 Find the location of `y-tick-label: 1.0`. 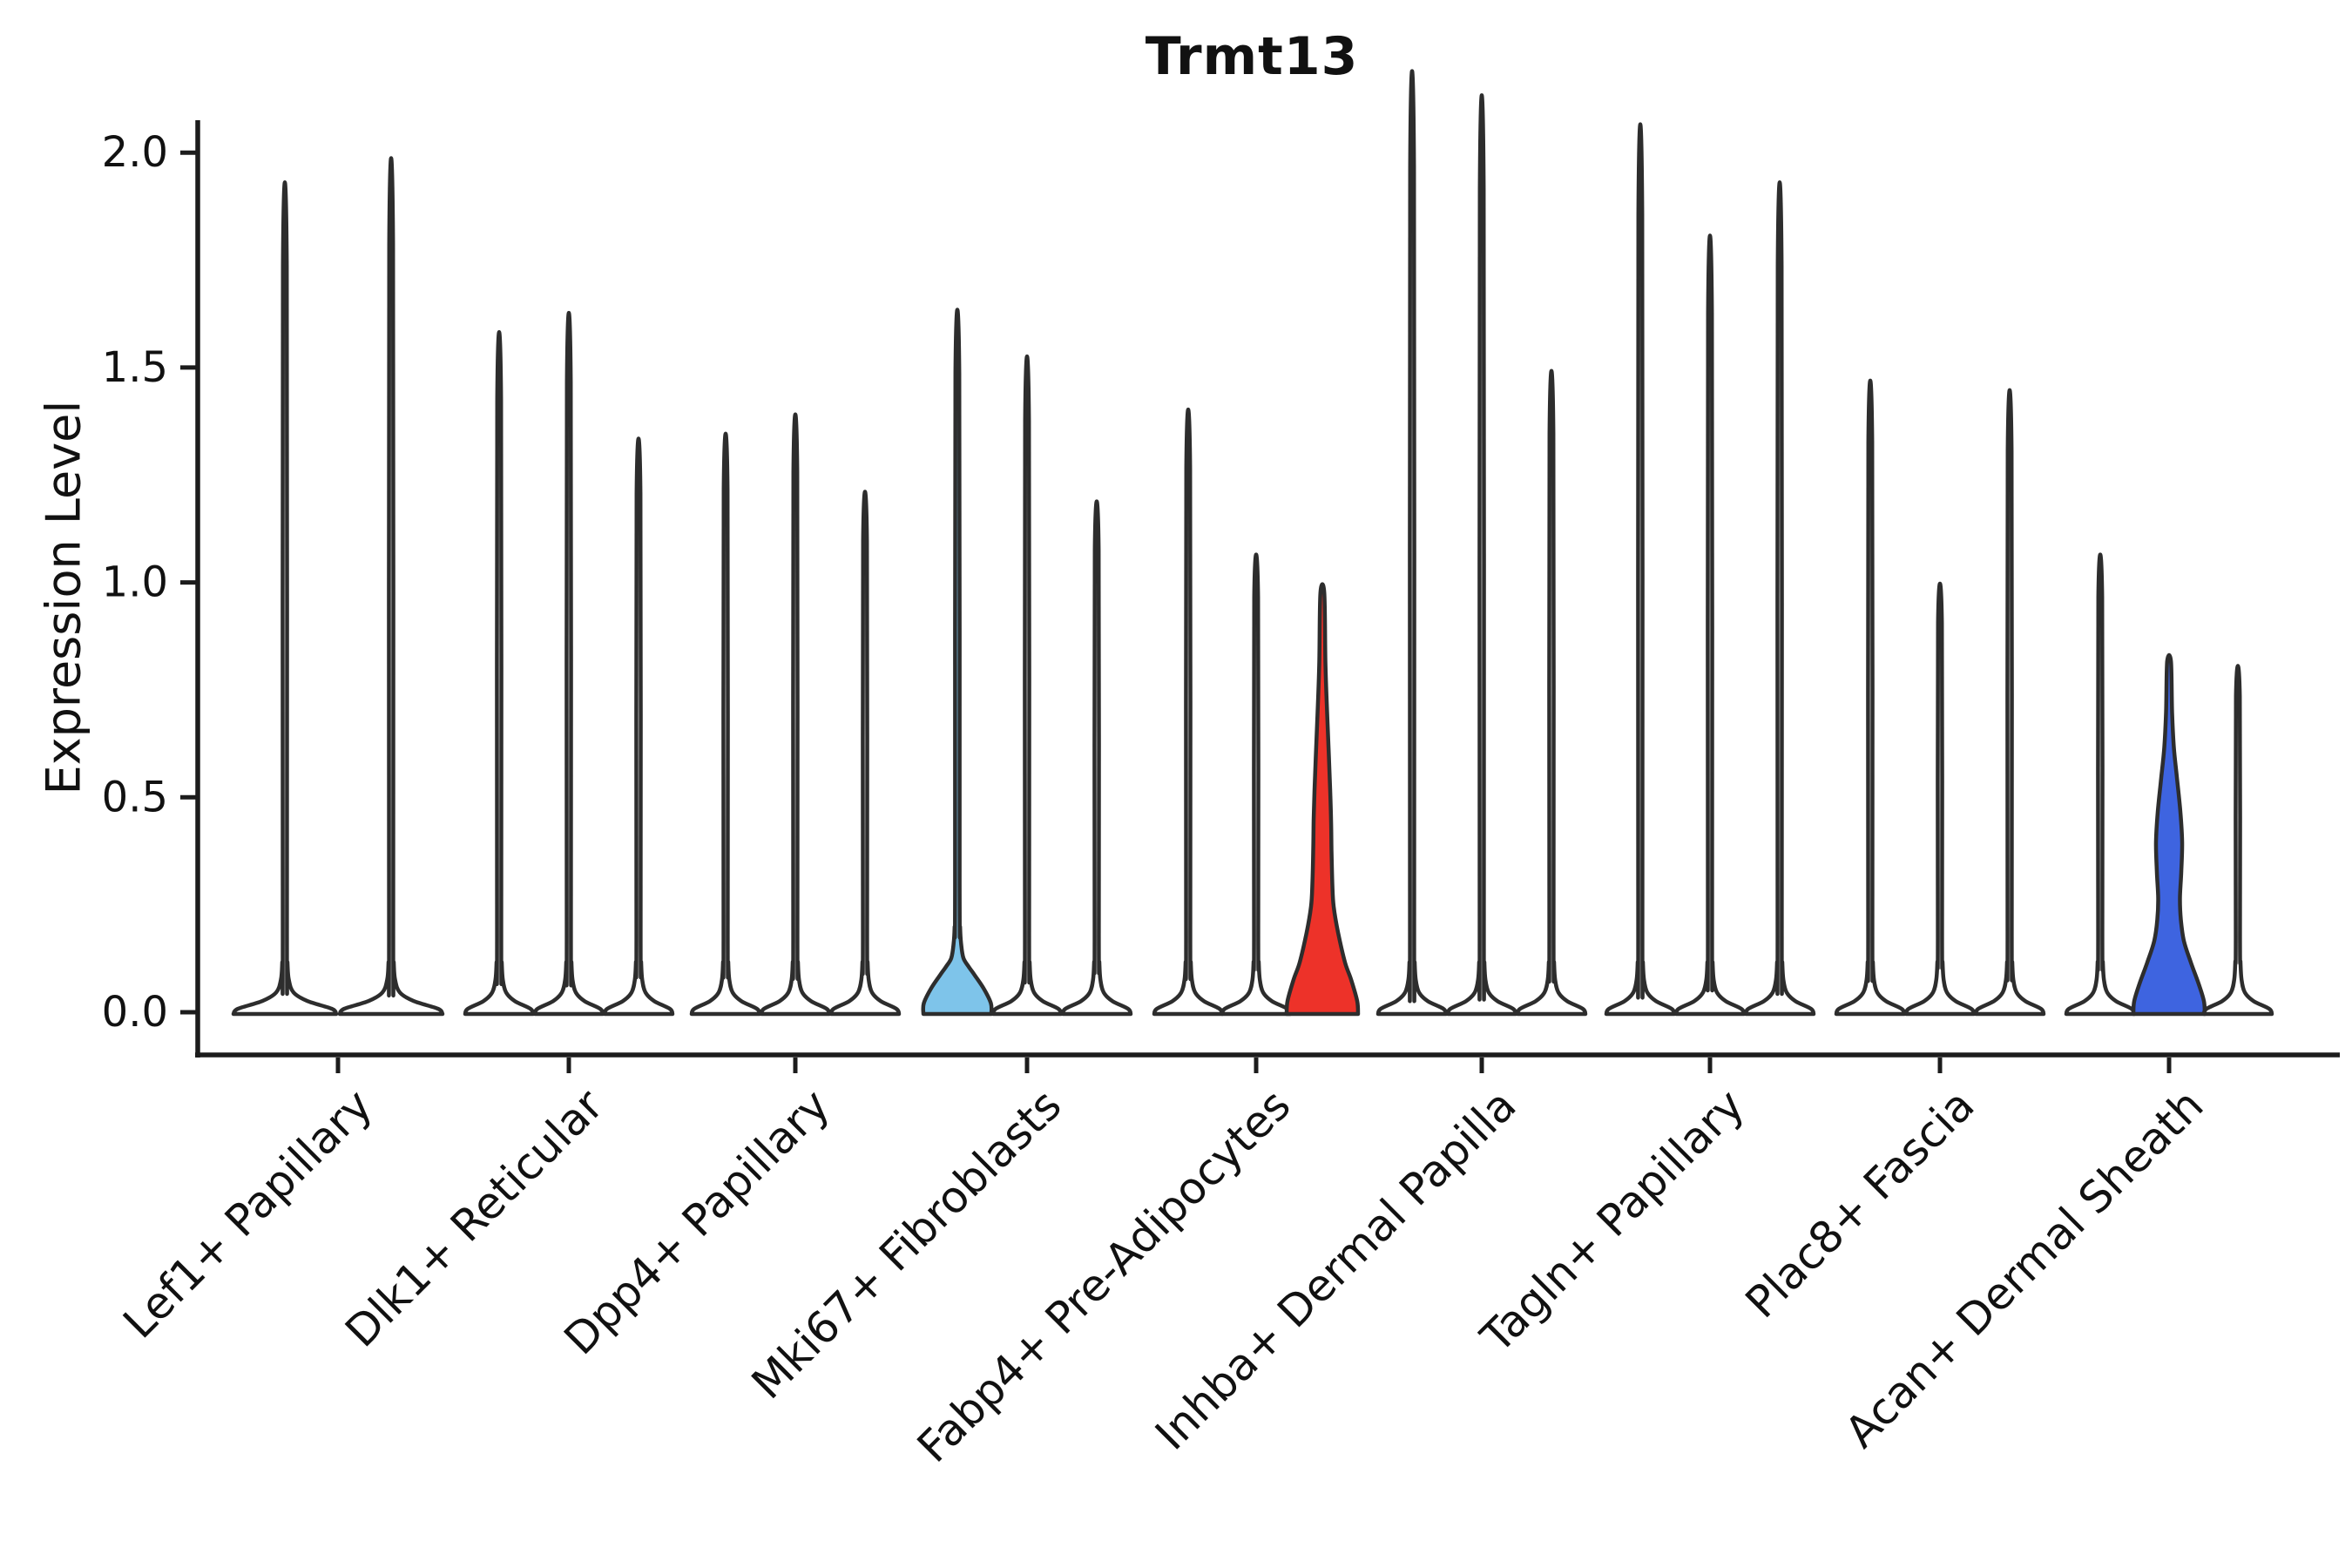

y-tick-label: 1.0 is located at coordinates (135, 582).